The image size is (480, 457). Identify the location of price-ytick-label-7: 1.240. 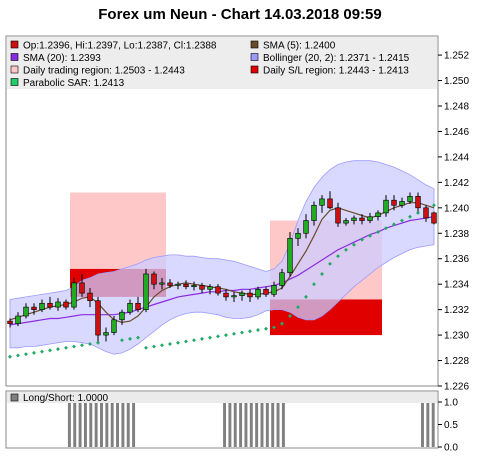
(456, 208).